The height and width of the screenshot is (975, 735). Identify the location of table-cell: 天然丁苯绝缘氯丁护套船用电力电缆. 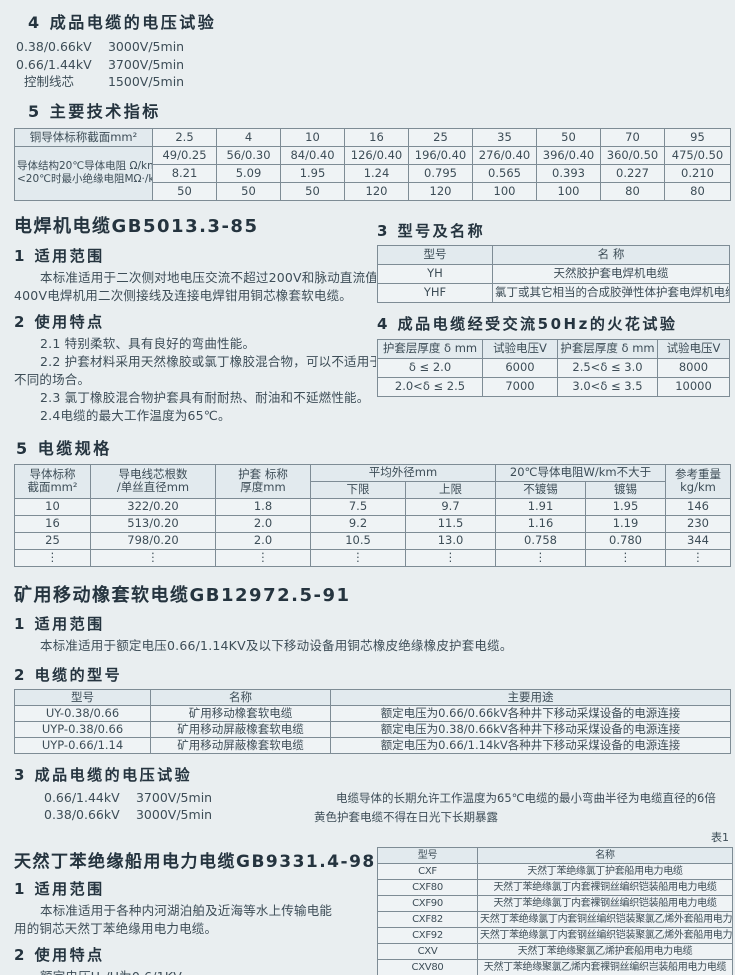
(605, 871).